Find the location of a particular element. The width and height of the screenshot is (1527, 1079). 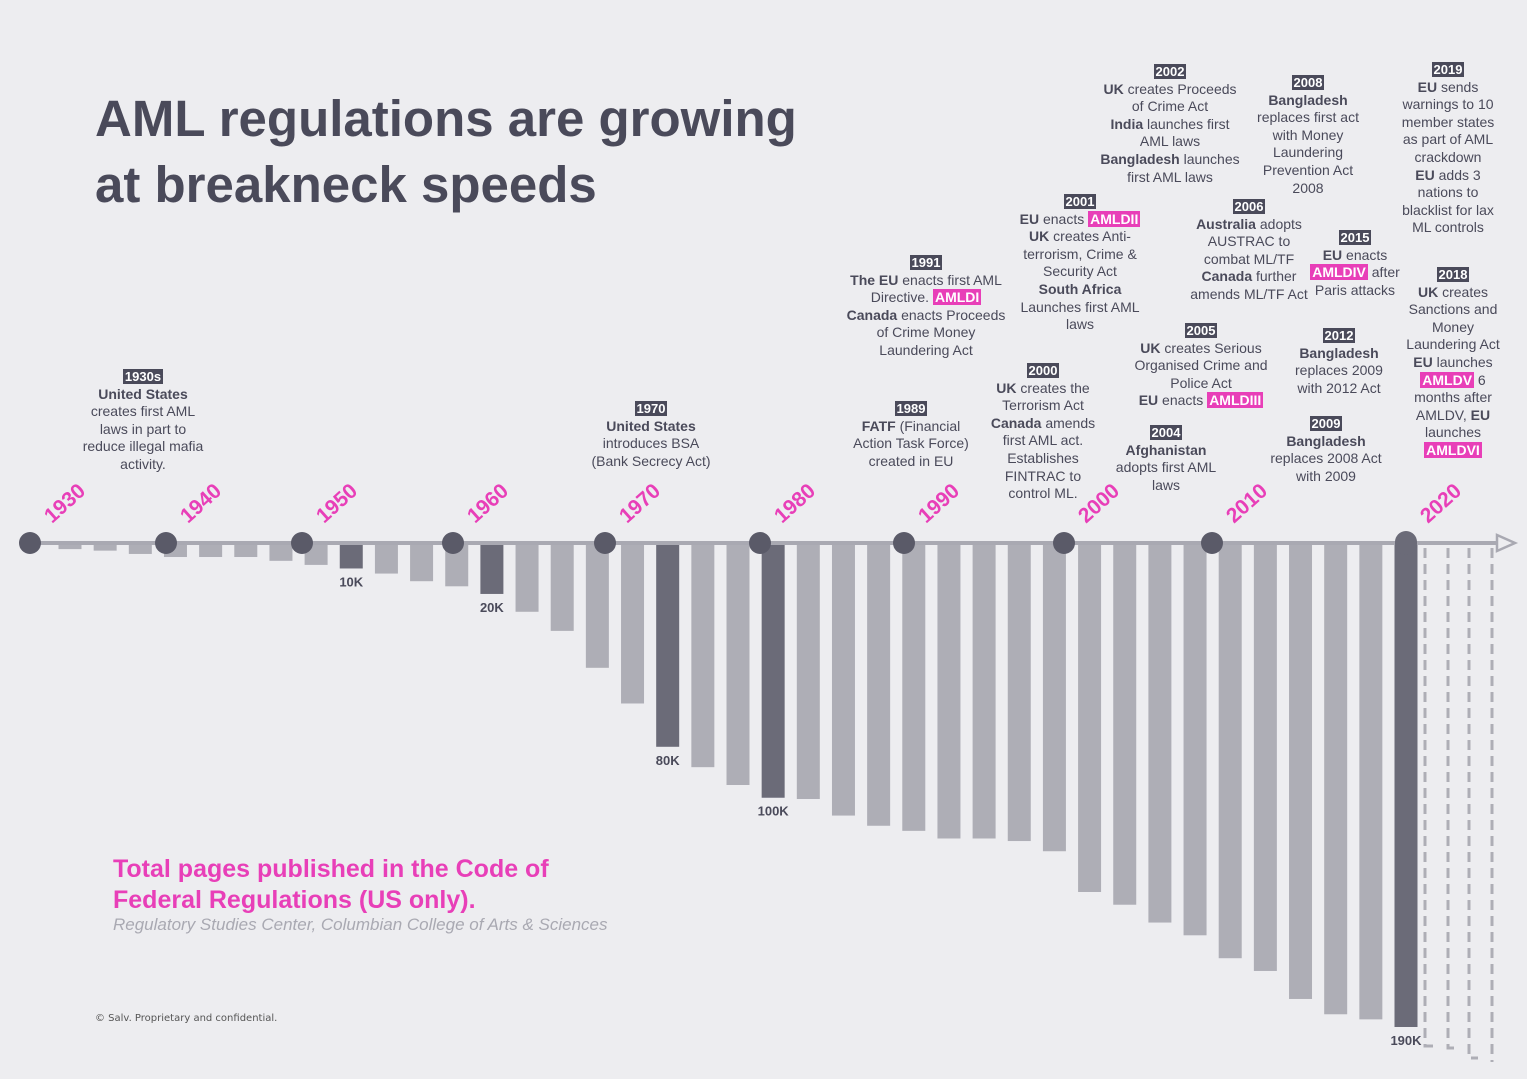

event-line: Canada further amends ML/TF Act is located at coordinates (1249, 285).